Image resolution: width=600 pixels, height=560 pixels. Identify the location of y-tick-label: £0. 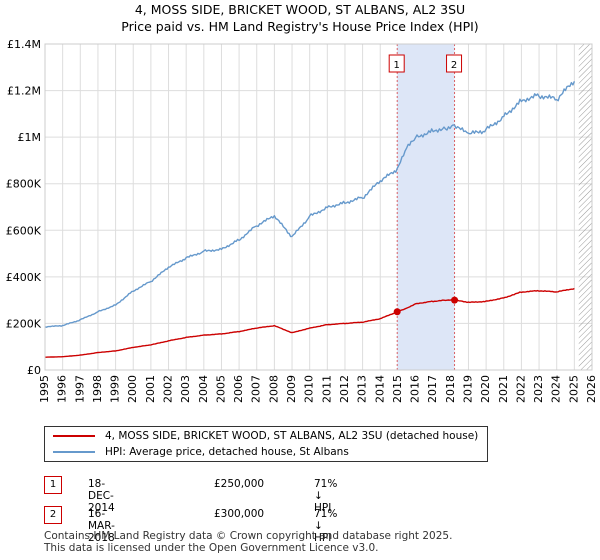
(34, 370).